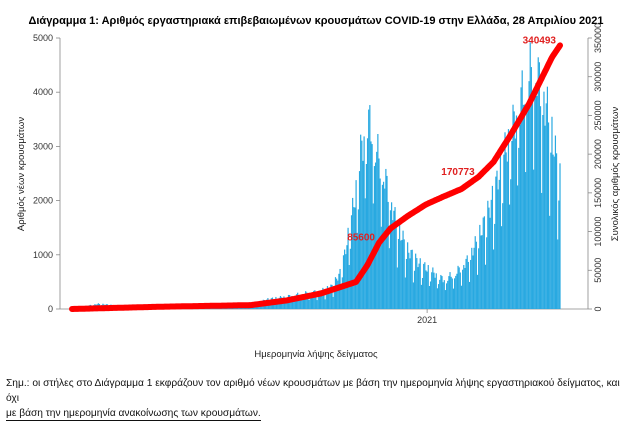  I want to click on left-tick-label: 5000, so click(43, 38).